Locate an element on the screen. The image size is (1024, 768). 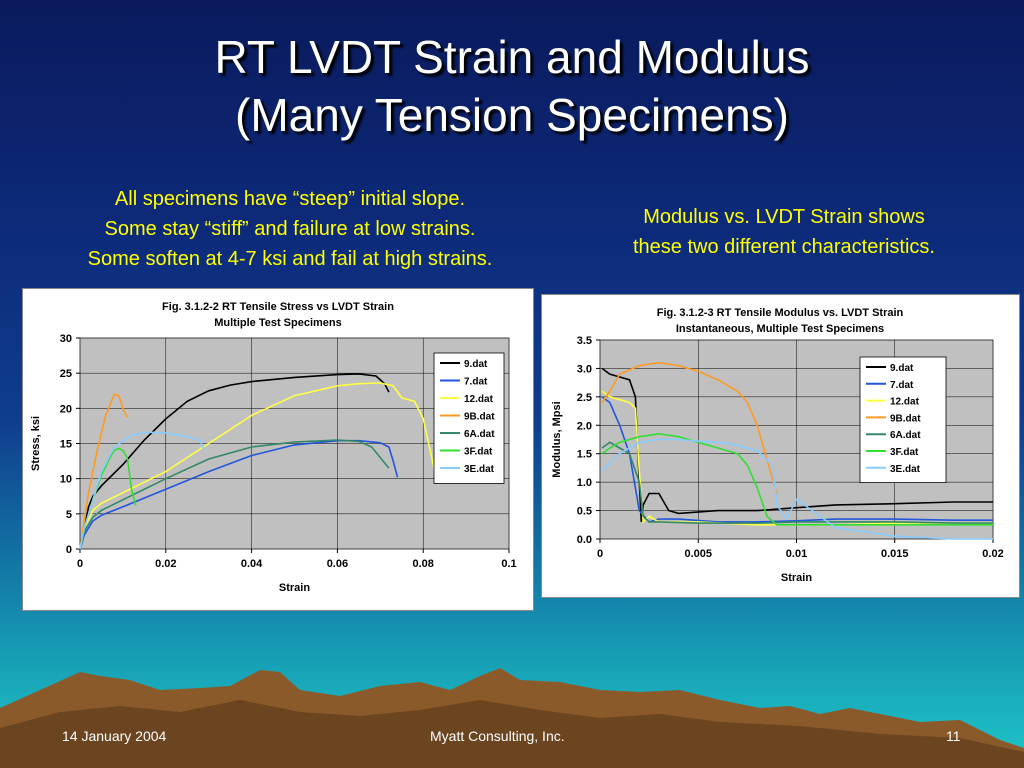
y-tick-label: 1.0 is located at coordinates (584, 483).